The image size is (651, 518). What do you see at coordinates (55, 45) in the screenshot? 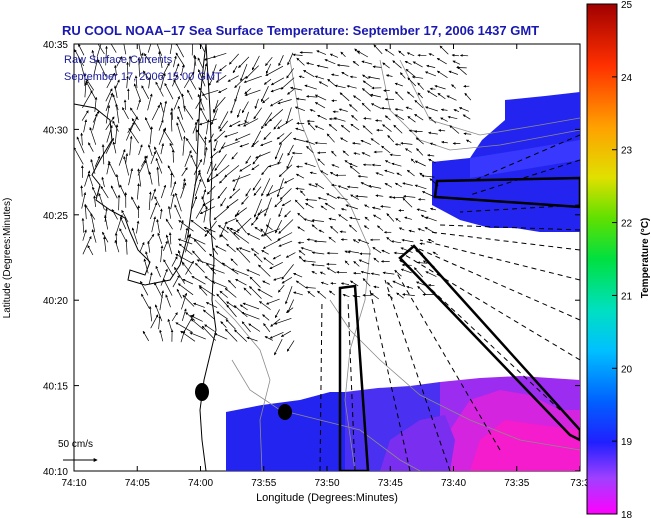
I see `y-tick-label: 40:35` at bounding box center [55, 45].